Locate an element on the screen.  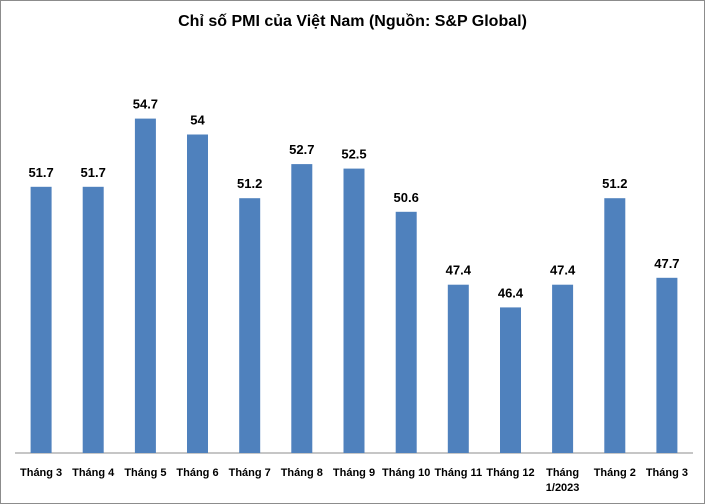
data-label-1: 51.7 is located at coordinates (40, 172).